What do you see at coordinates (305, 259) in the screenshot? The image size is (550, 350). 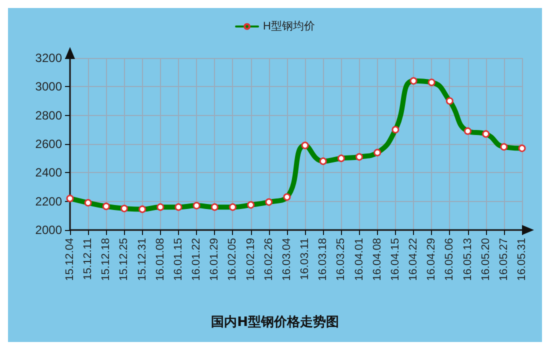 I see `x-tick-label: 16.03.11` at bounding box center [305, 259].